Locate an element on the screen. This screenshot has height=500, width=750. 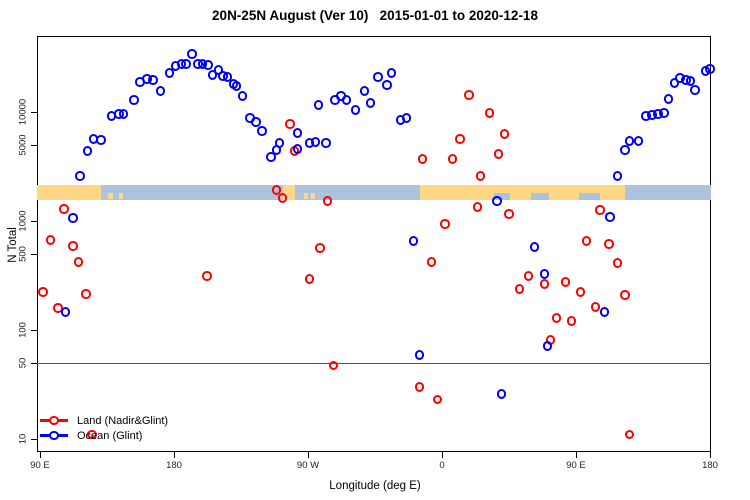
land-series-symbol-icon is located at coordinates (54, 420).